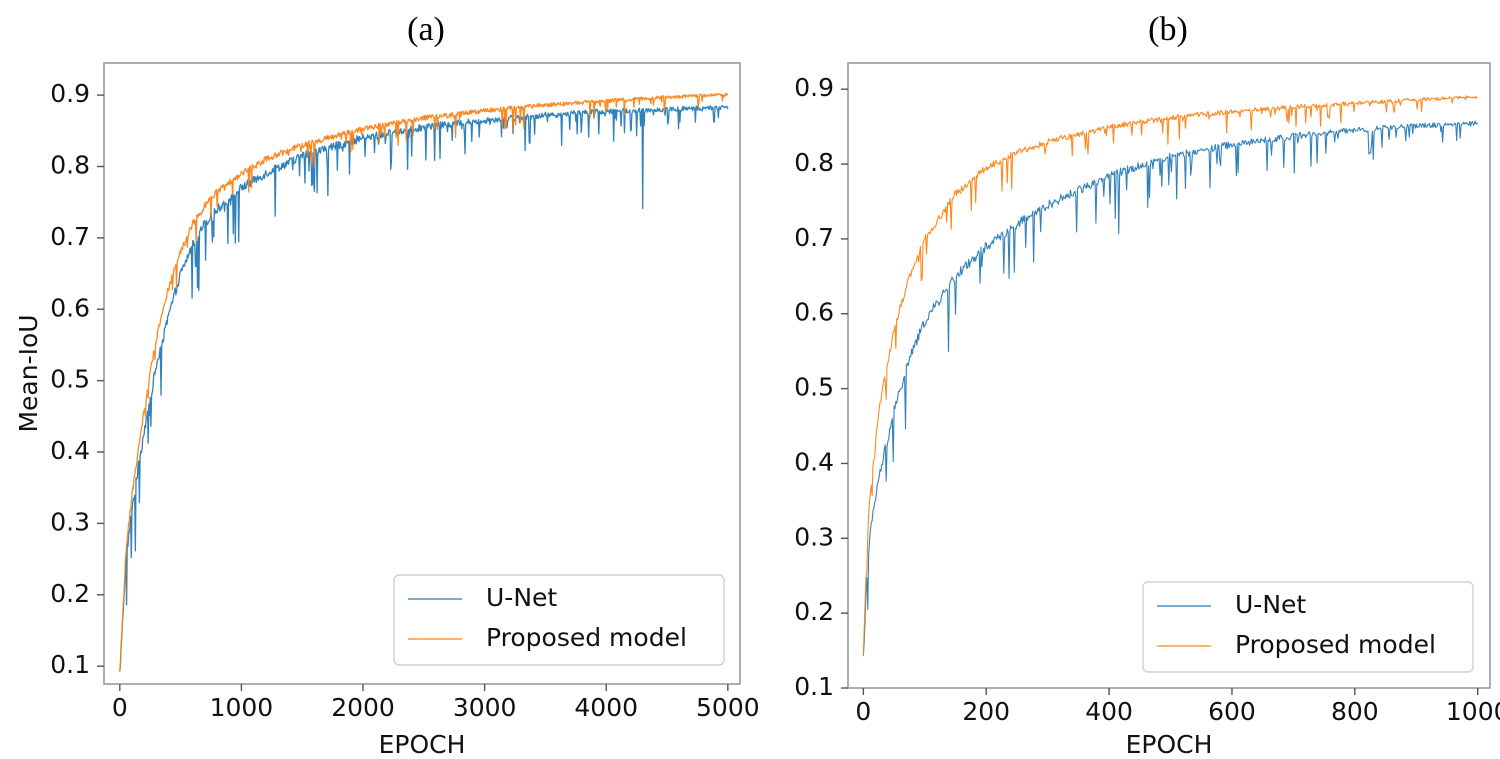  What do you see at coordinates (1232, 711) in the screenshot?
I see `x-tick-label: 600` at bounding box center [1232, 711].